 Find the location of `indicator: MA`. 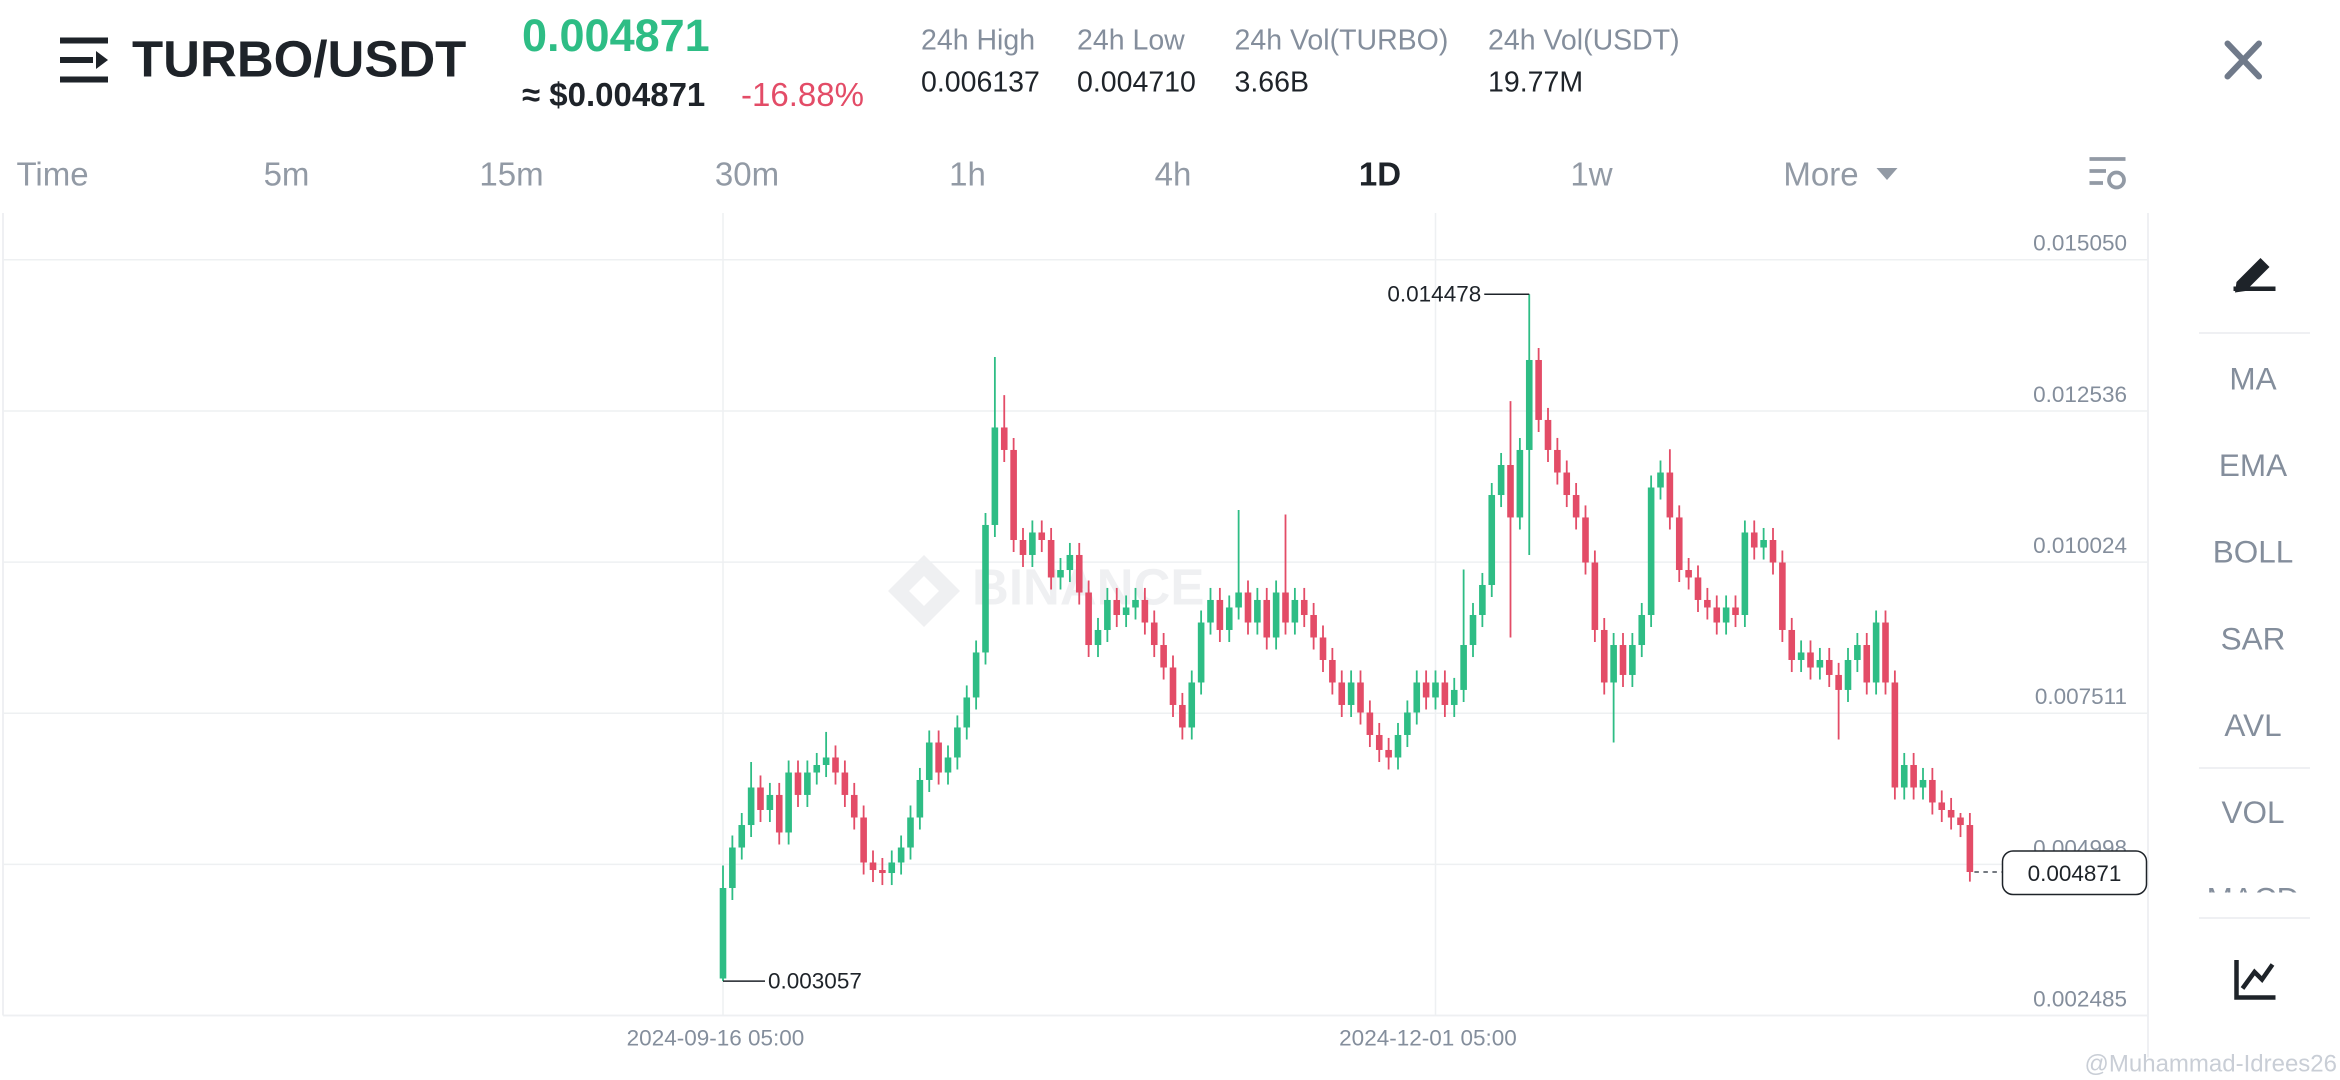

indicator: MA is located at coordinates (2252, 378).